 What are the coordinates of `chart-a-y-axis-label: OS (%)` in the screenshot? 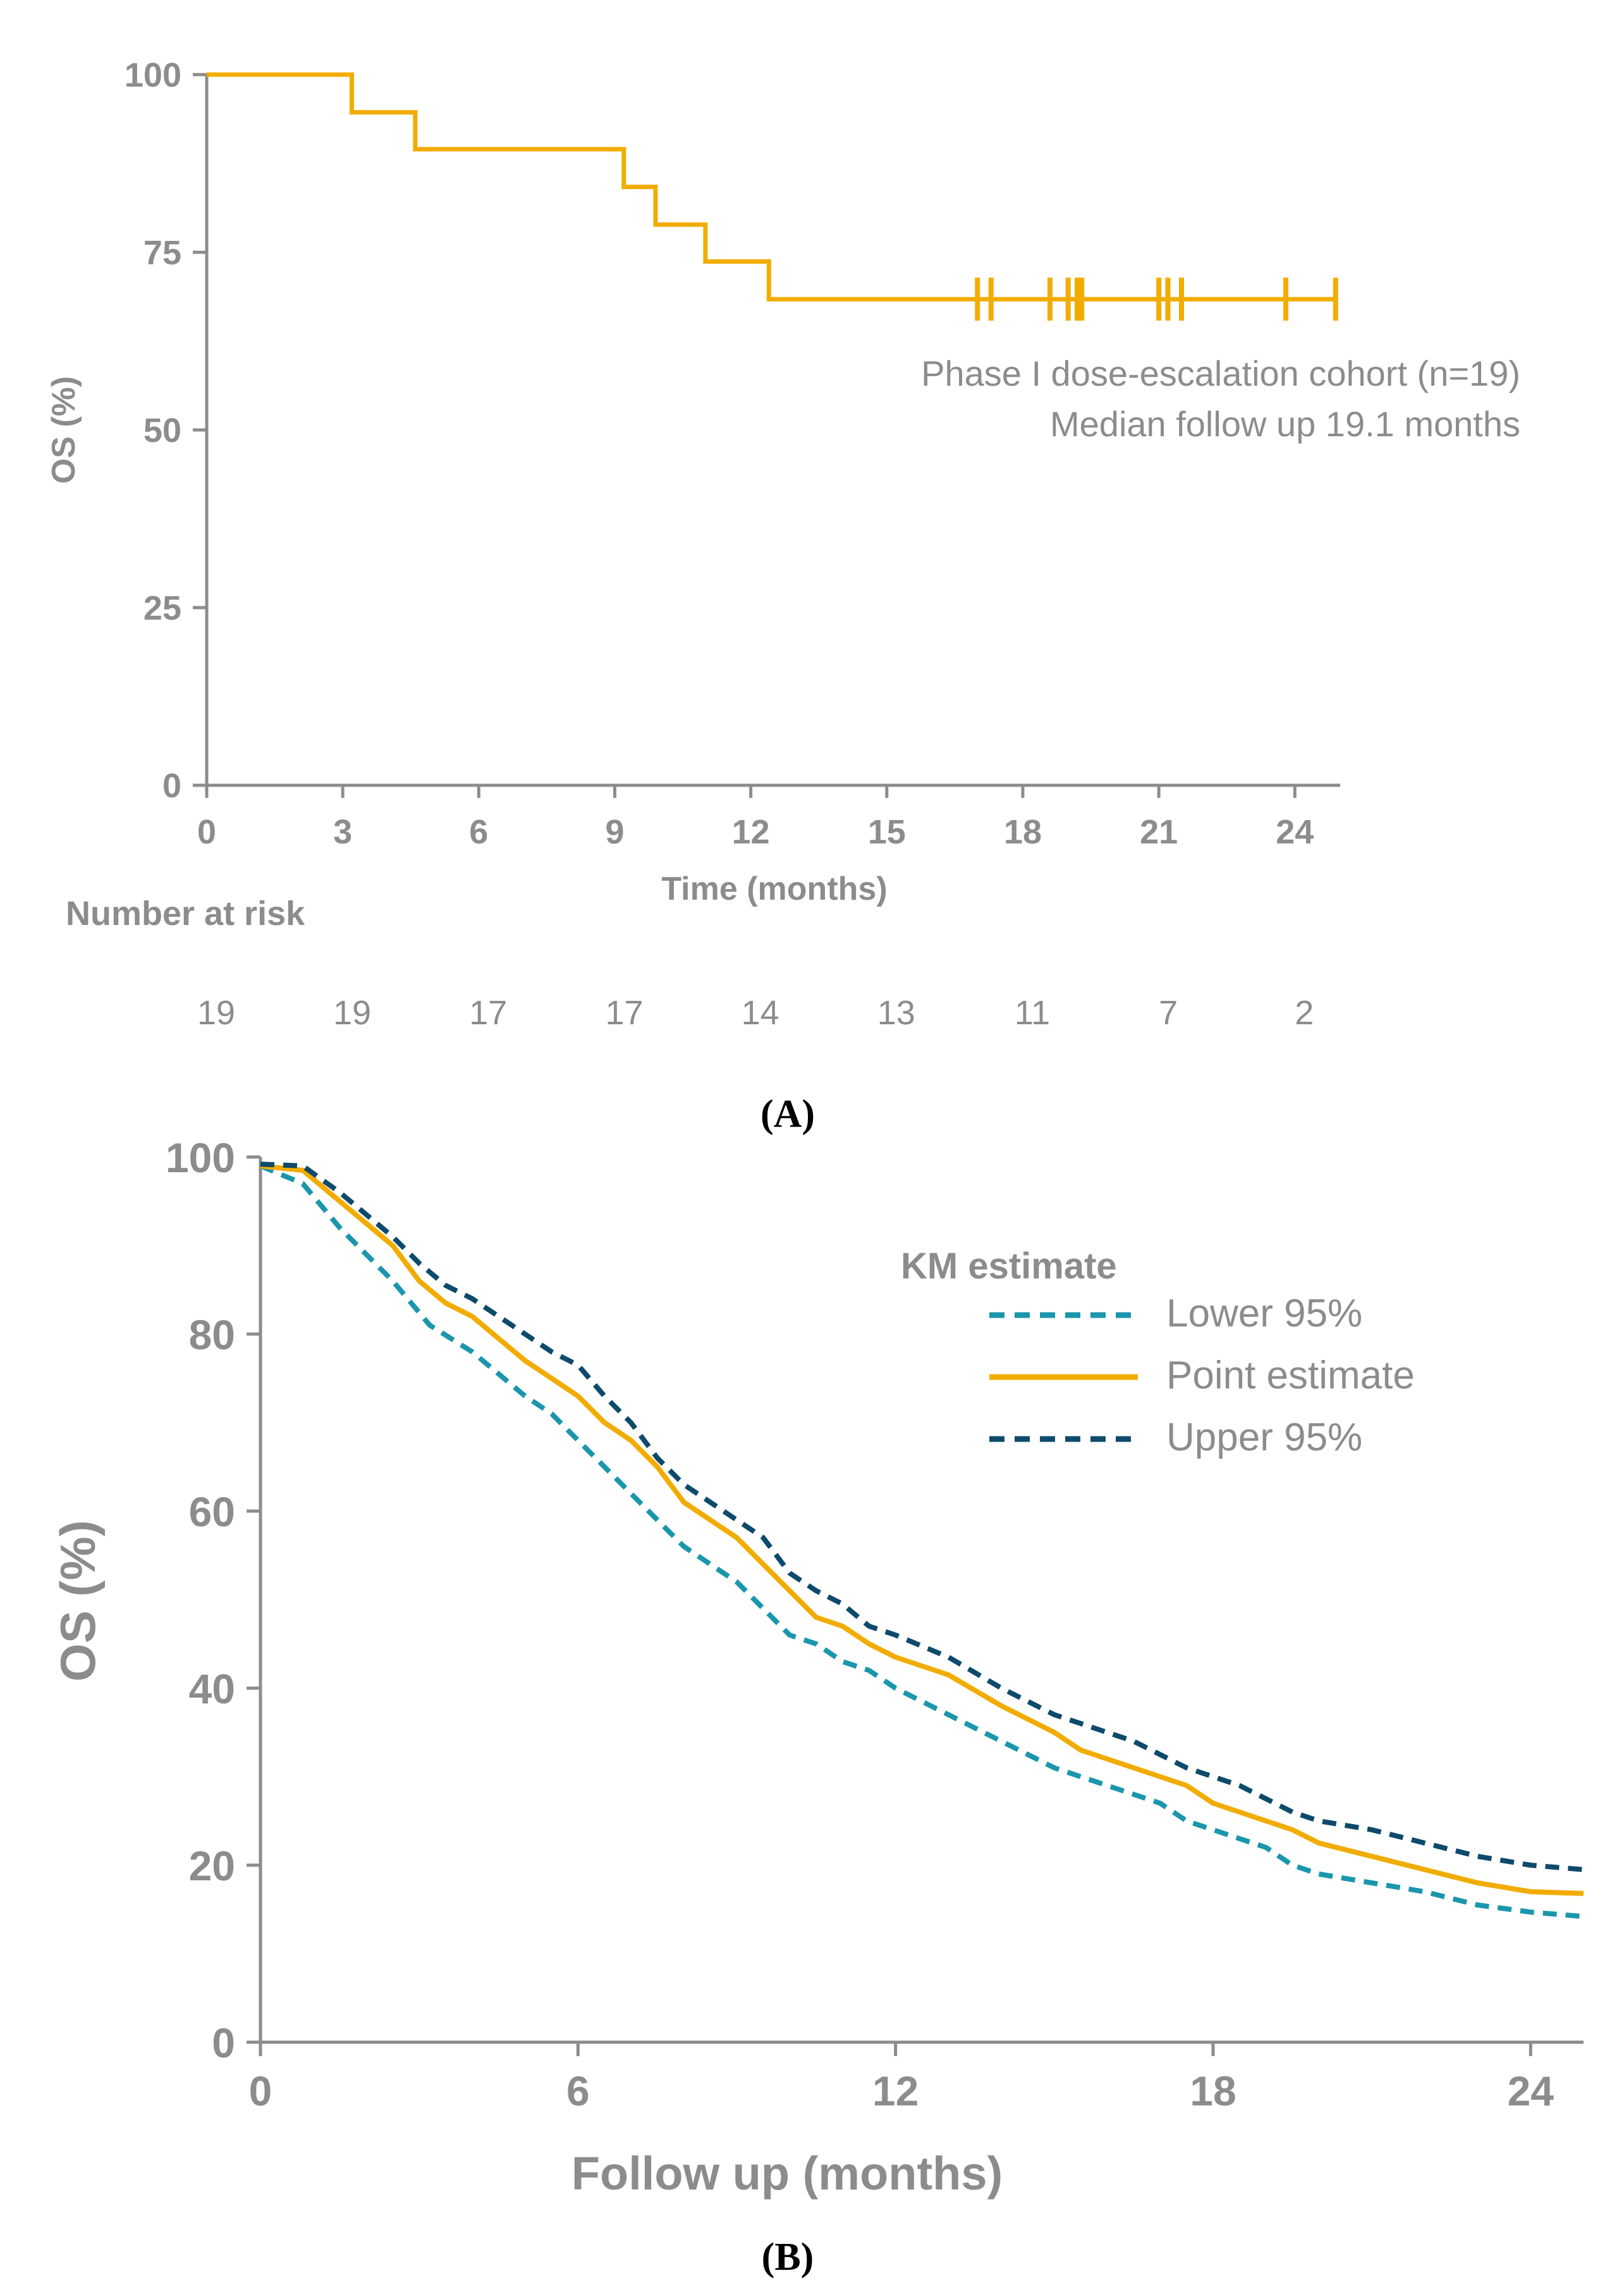 It's located at (64, 430).